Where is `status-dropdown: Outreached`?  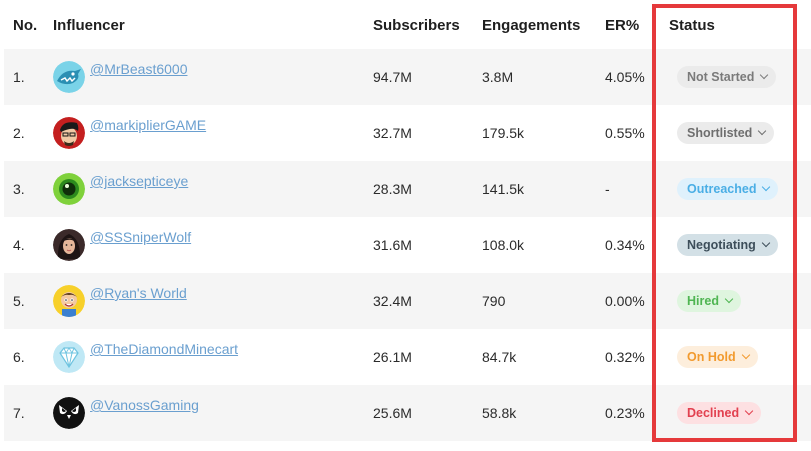 status-dropdown: Outreached is located at coordinates (728, 189).